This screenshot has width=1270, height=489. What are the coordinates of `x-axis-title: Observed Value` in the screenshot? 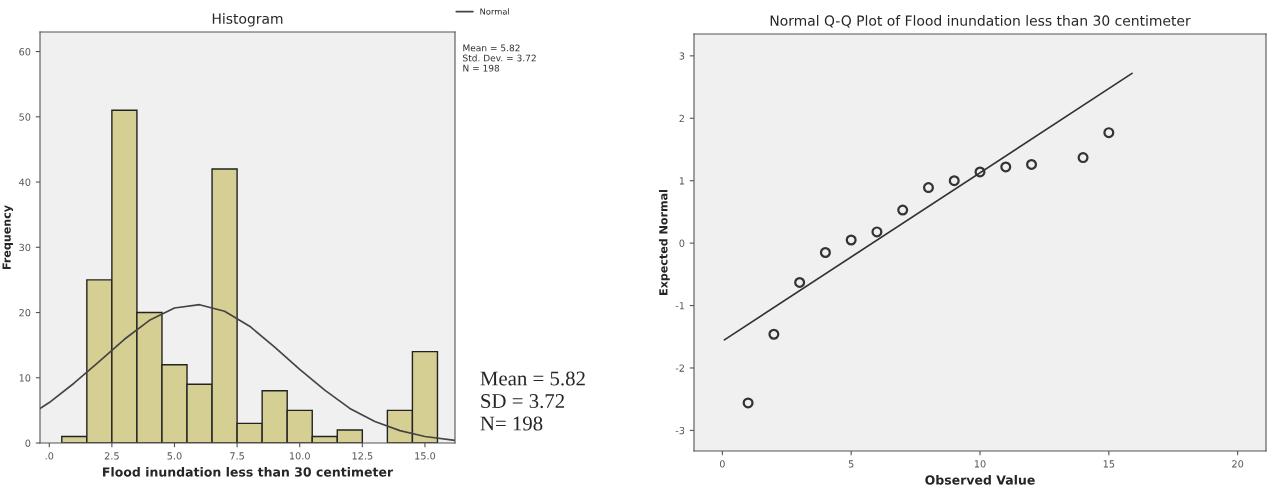 It's located at (980, 479).